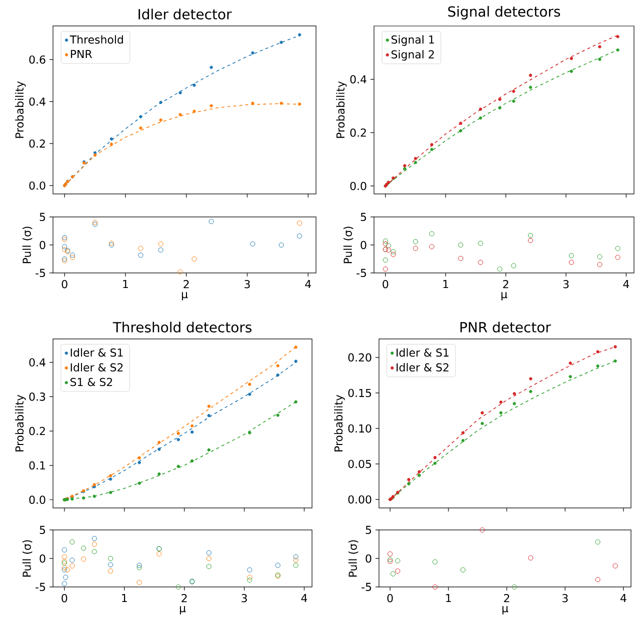 The height and width of the screenshot is (623, 636). Describe the element at coordinates (360, 357) in the screenshot. I see `y-tick-label: 0.20` at that location.